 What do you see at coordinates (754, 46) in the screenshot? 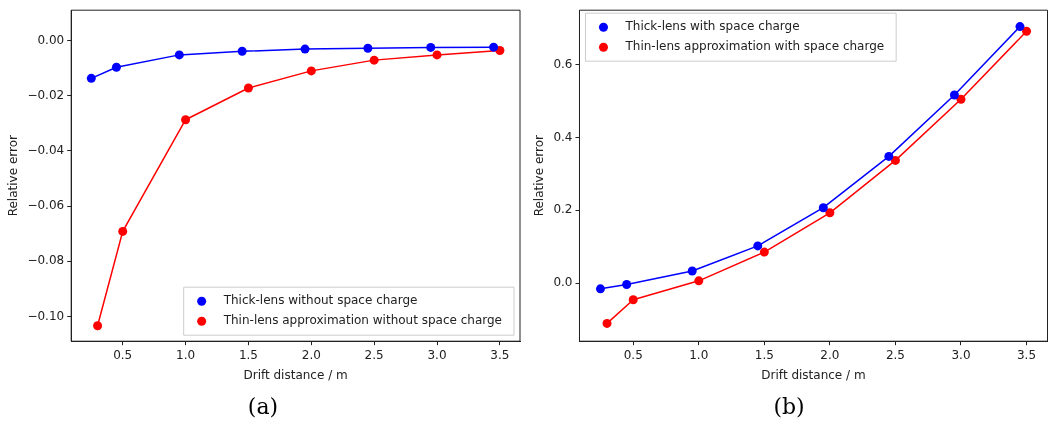
I see `legend-label: Thin-lens approximation with space charge` at bounding box center [754, 46].